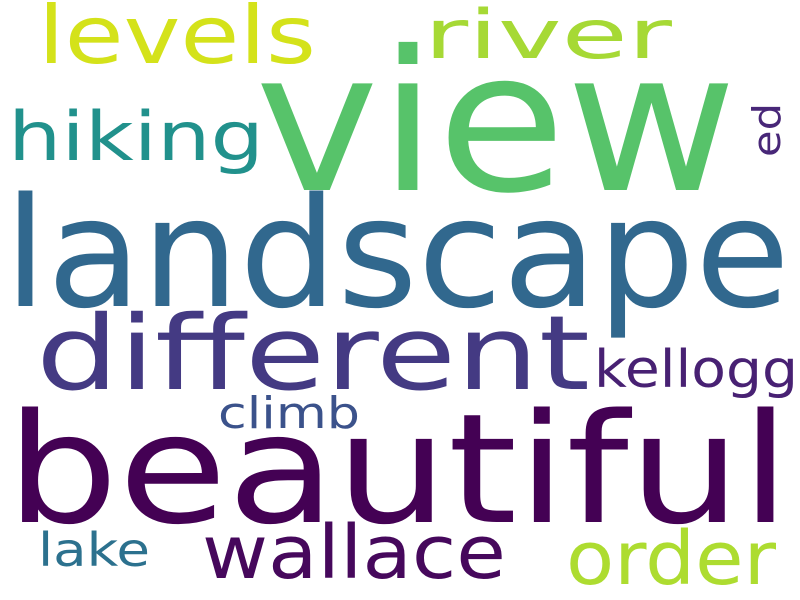 Image resolution: width=800 pixels, height=600 pixels. What do you see at coordinates (136, 137) in the screenshot?
I see `word-hiking: hiking` at bounding box center [136, 137].